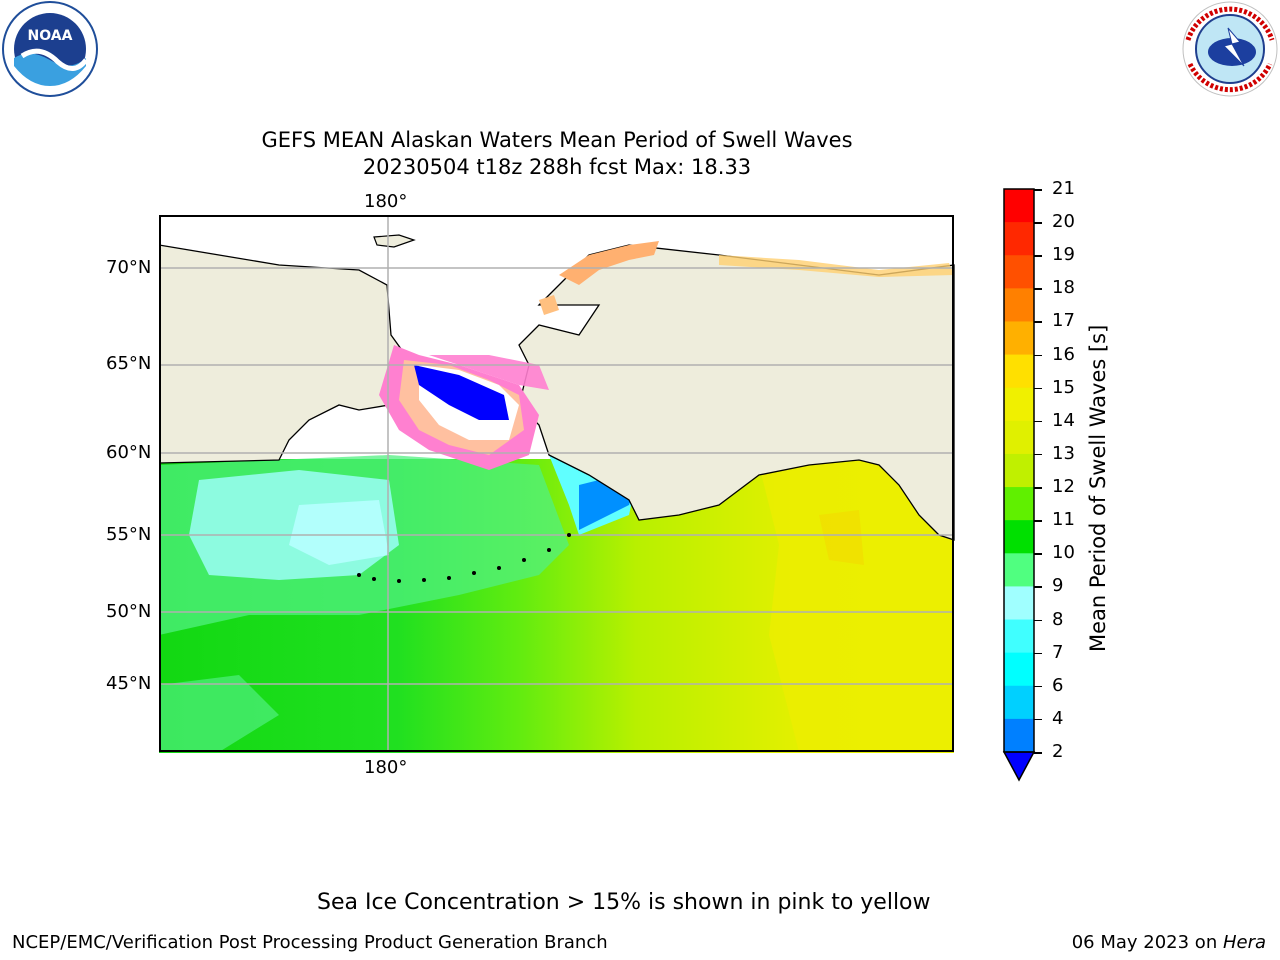  What do you see at coordinates (394, 241) in the screenshot?
I see `land-wrangel-island` at bounding box center [394, 241].